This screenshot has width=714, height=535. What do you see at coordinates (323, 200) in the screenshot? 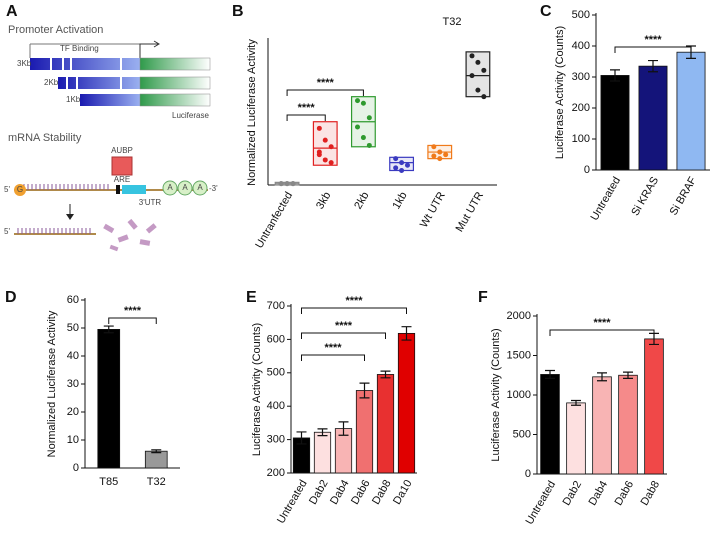
I see `x-tick-label: 3kb` at bounding box center [323, 200].